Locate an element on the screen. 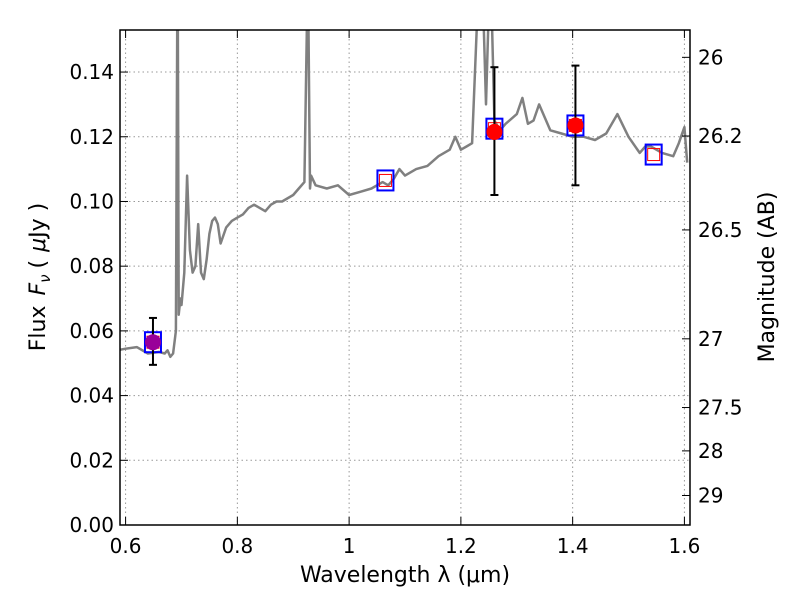  x-tick-label: 1.6 is located at coordinates (685, 546).